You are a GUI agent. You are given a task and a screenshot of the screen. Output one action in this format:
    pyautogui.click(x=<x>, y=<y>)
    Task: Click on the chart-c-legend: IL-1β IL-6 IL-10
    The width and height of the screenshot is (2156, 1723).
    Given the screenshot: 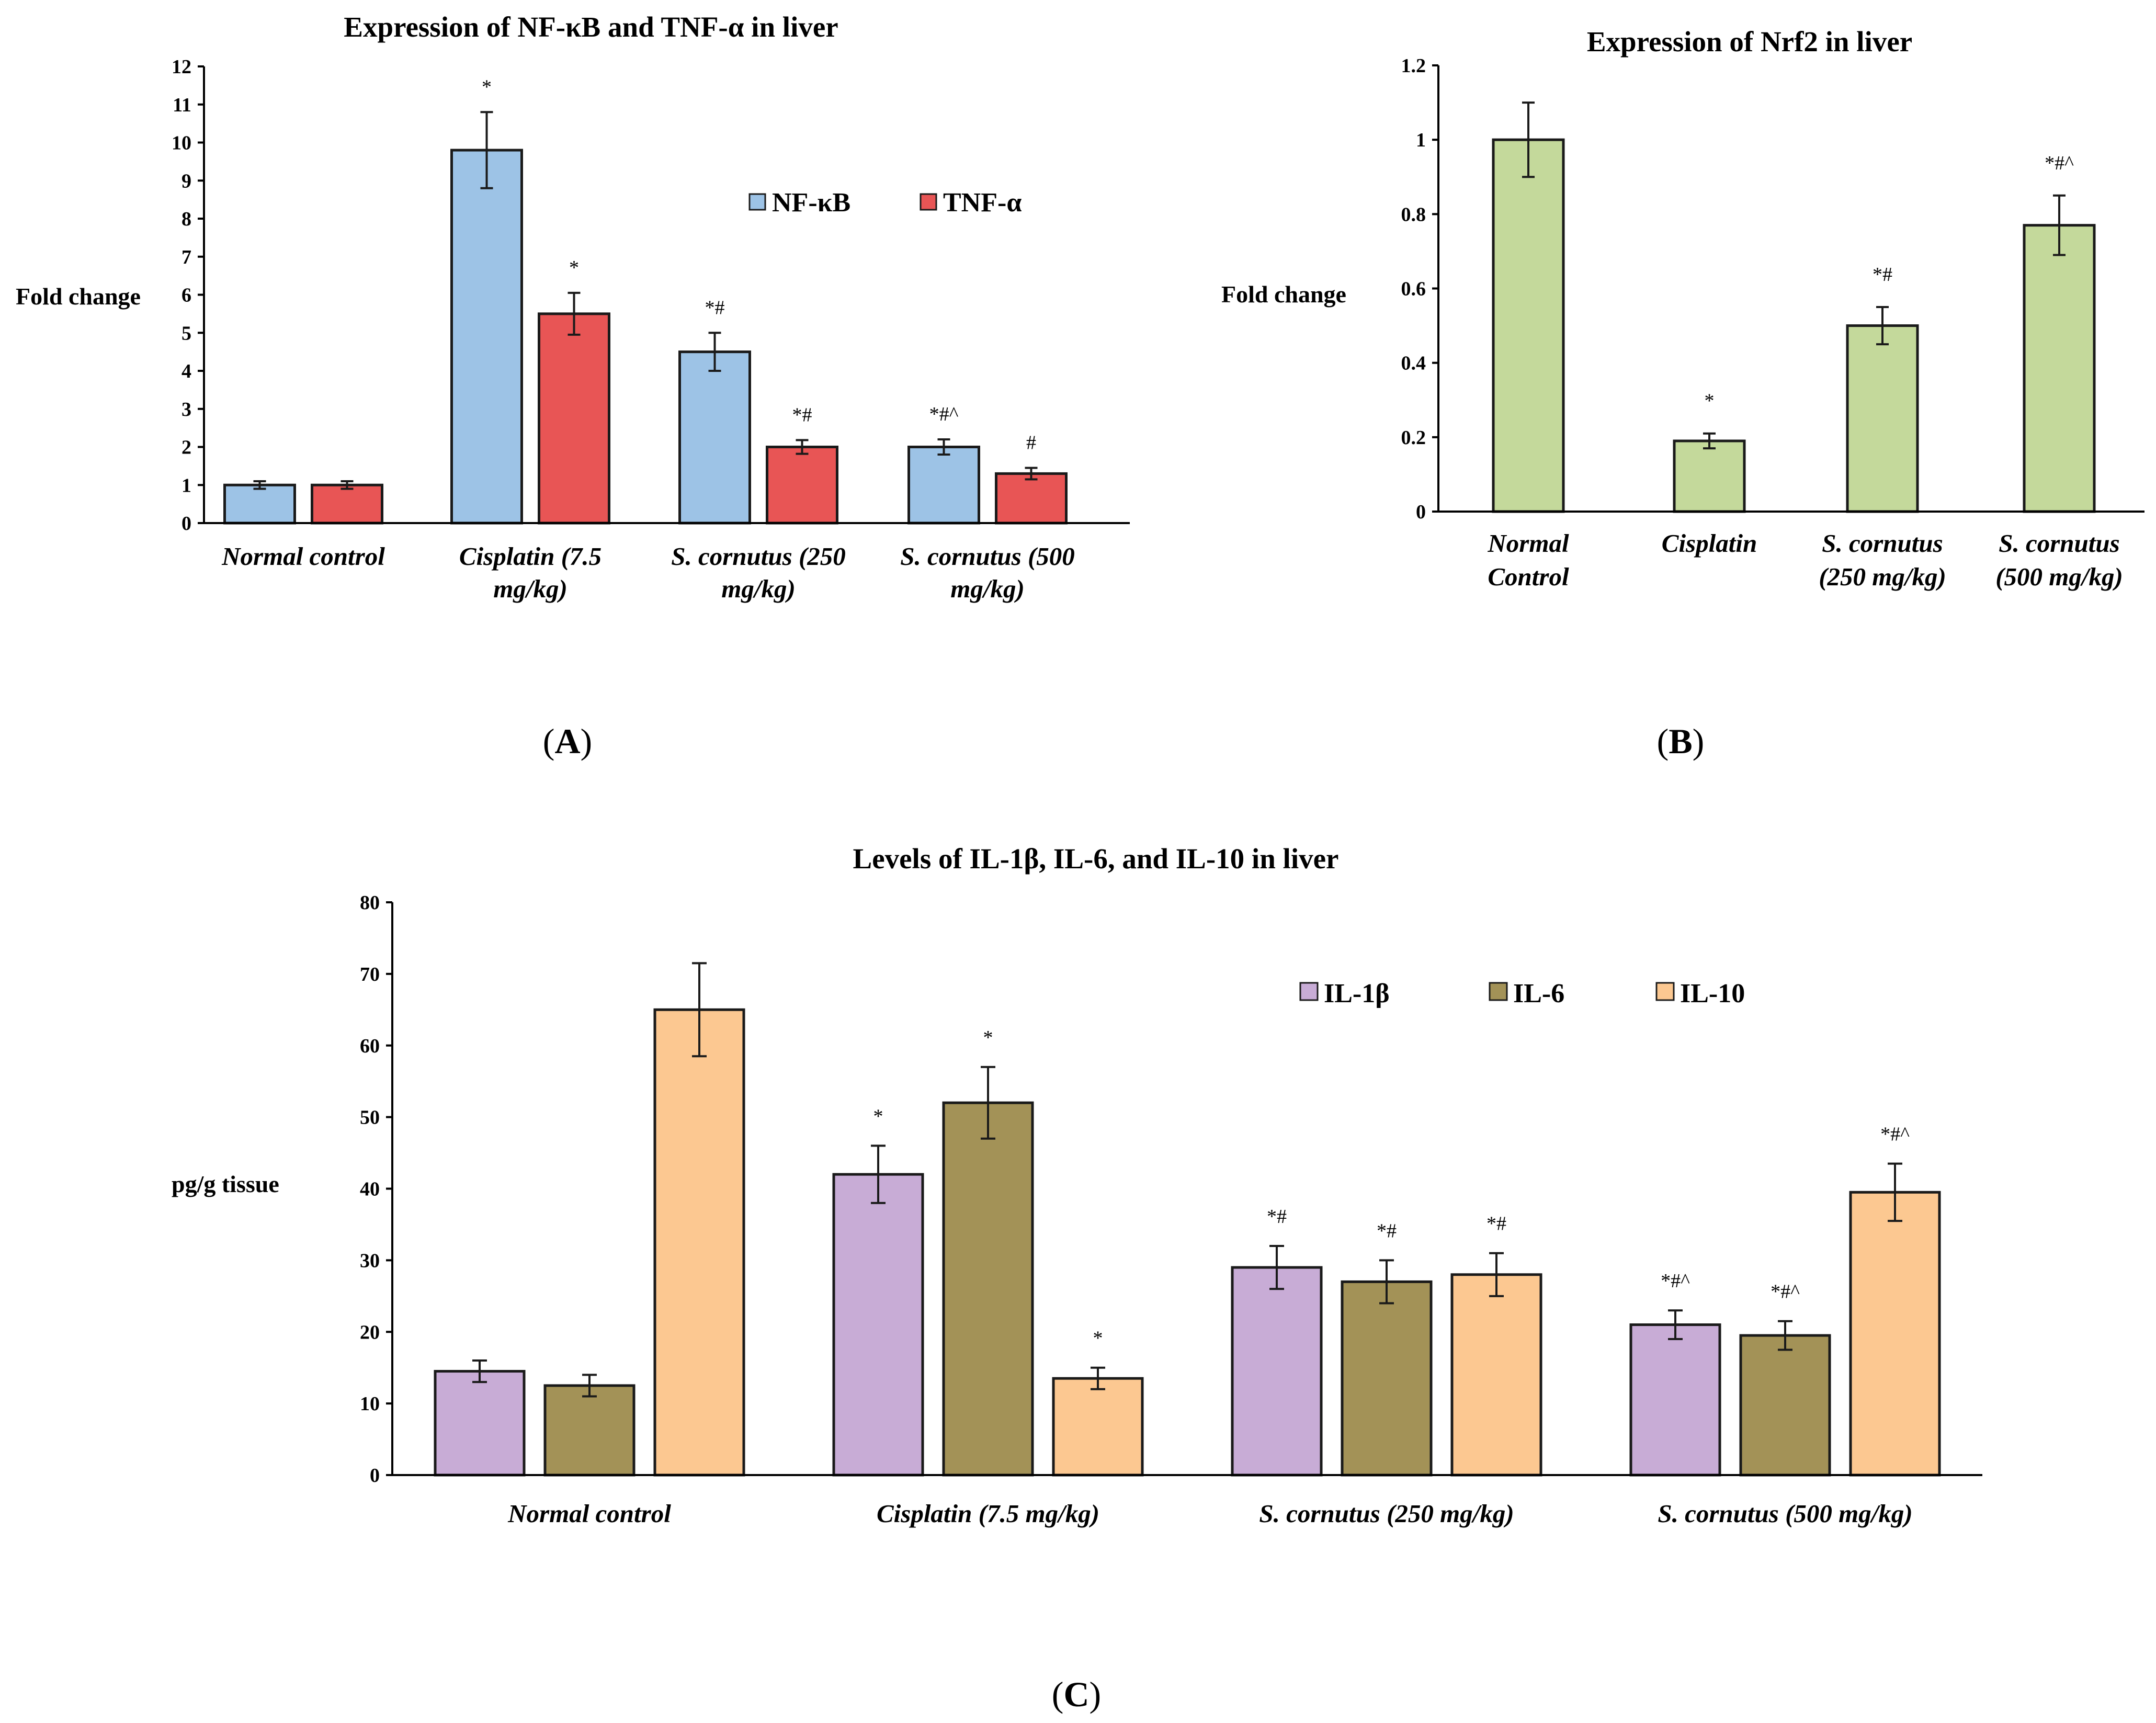 What is the action you would take?
    pyautogui.click(x=1522, y=993)
    